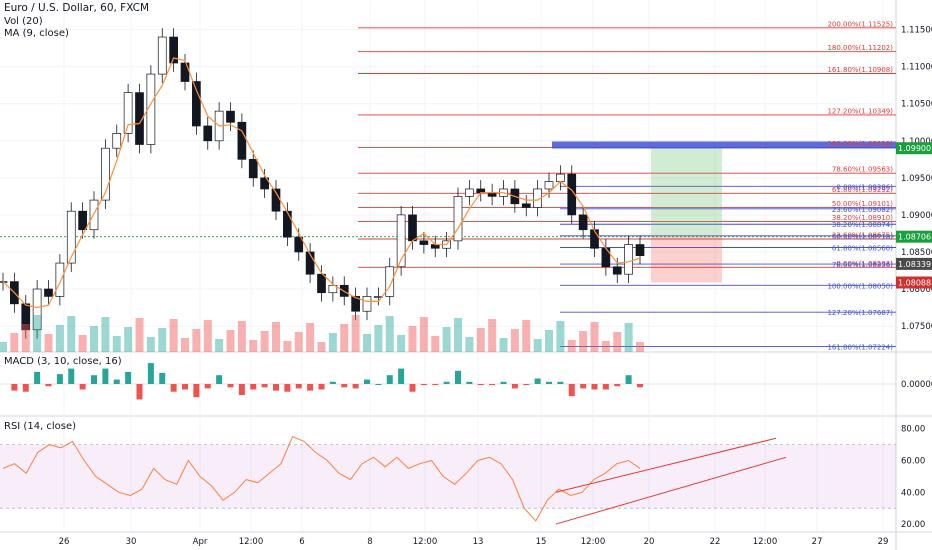  I want to click on fib-level-label: 161.80%(1.10908), so click(860, 70).